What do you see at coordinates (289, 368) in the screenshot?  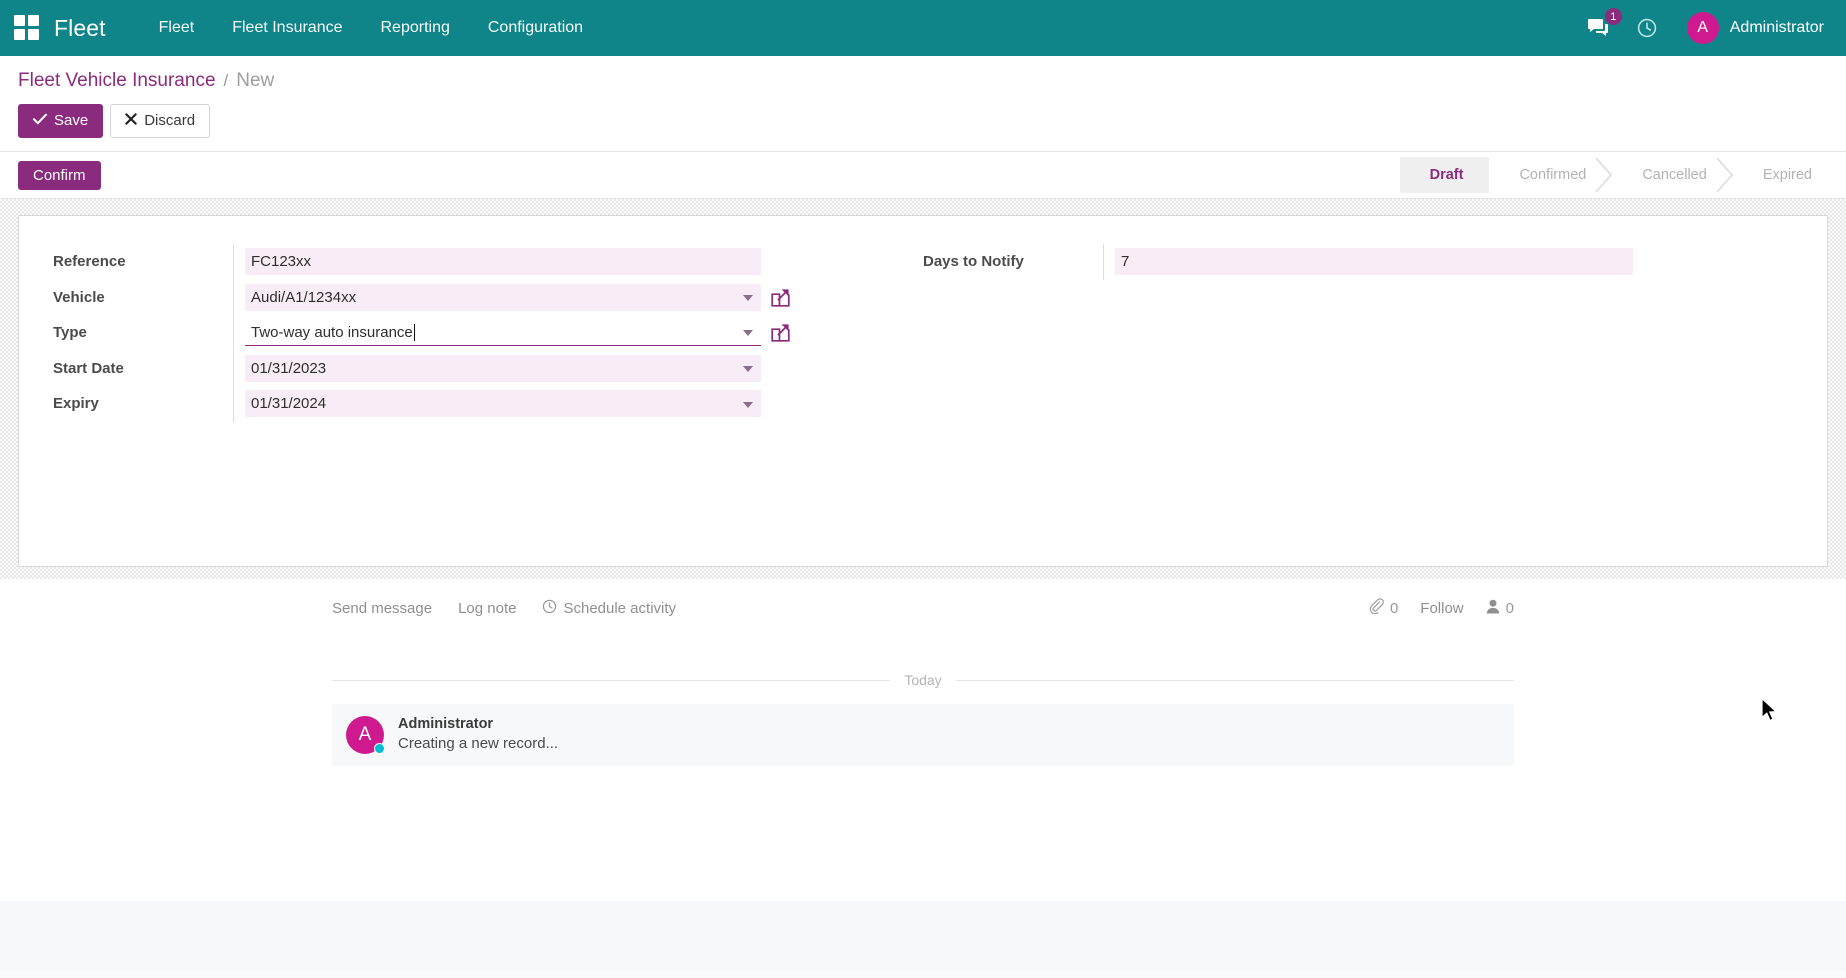 I see `start-date-input-text: 01/31/2023` at bounding box center [289, 368].